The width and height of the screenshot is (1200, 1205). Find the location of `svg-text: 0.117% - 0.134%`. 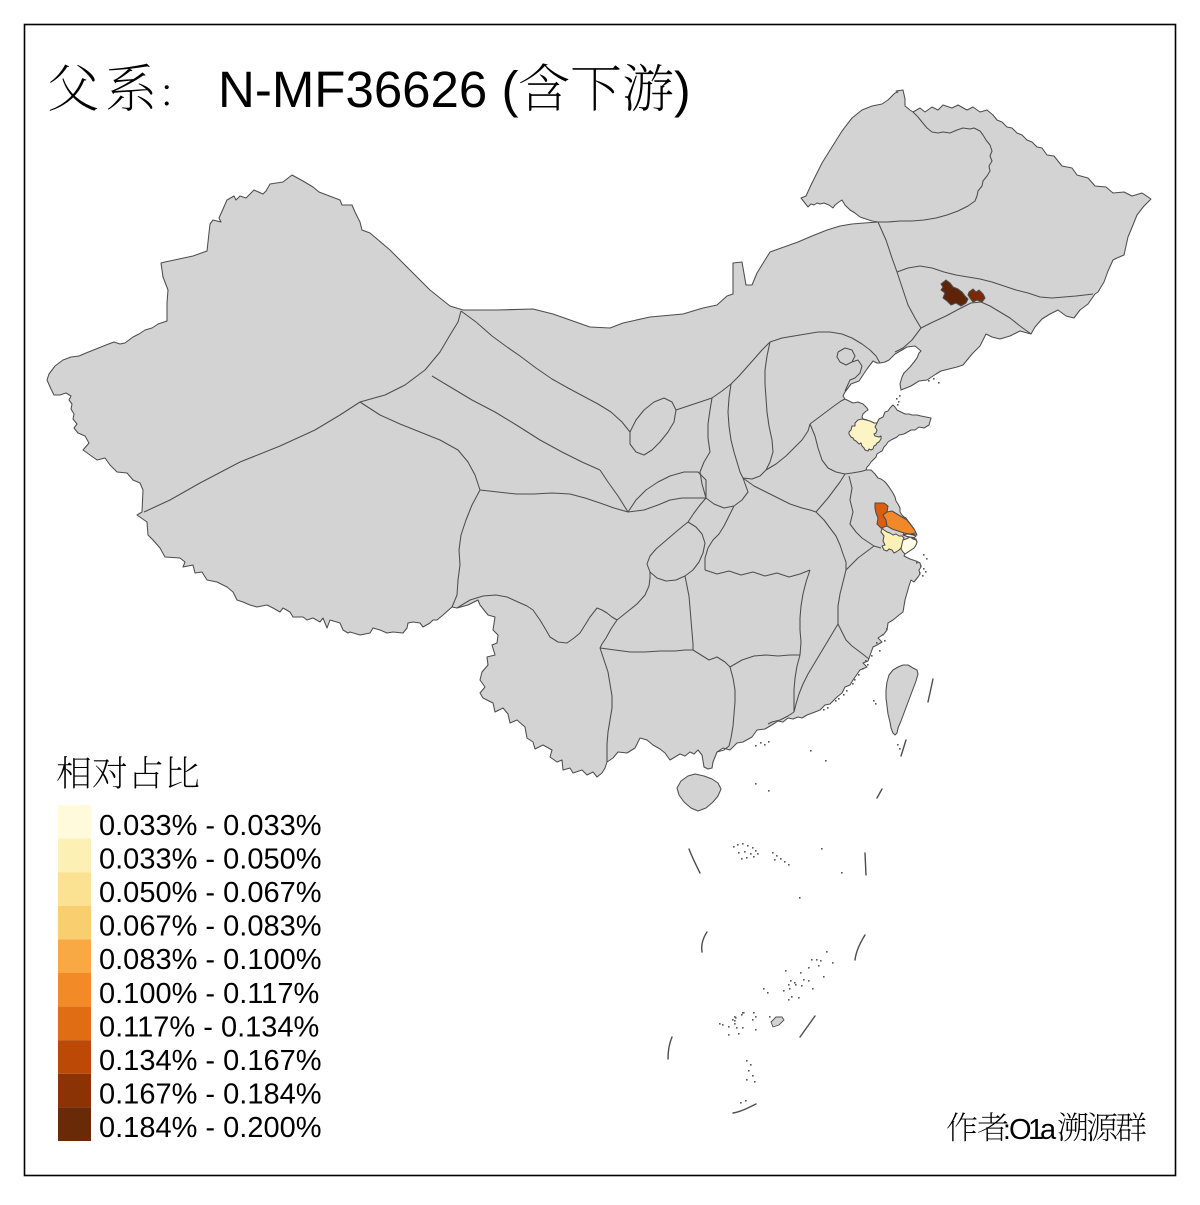

svg-text: 0.117% - 0.134% is located at coordinates (209, 1027).